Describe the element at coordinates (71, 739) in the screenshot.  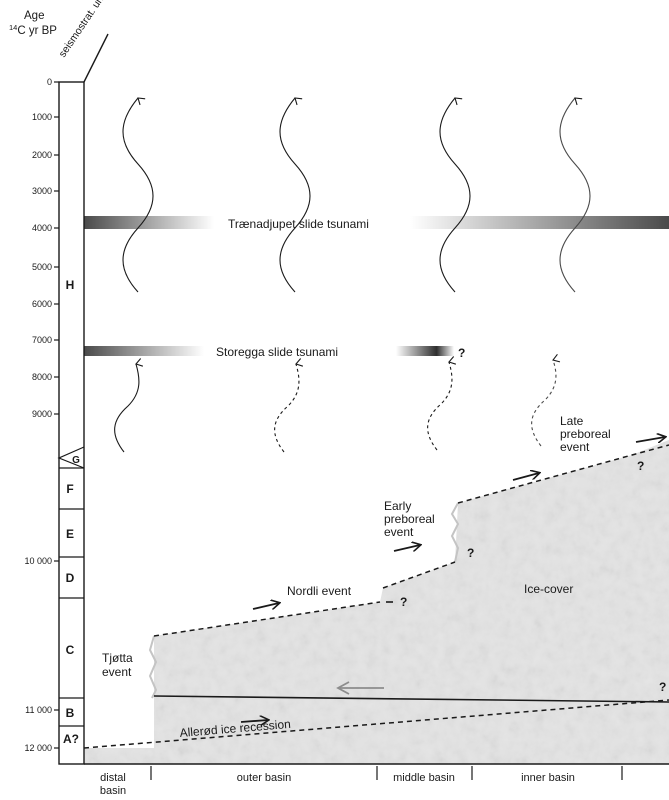
I see `unit-label: A?` at that location.